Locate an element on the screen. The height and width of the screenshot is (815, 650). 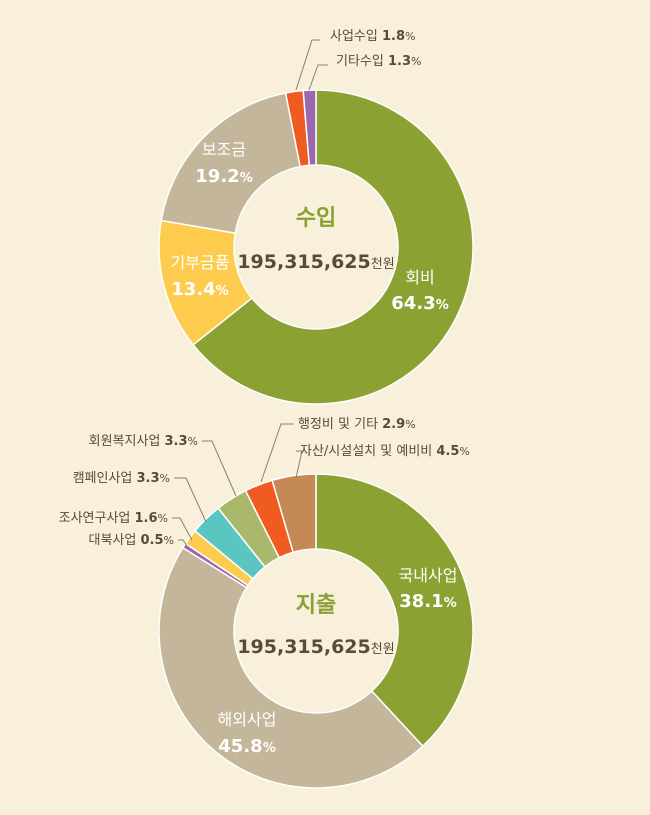
chart1-label-0: 국내사업 is located at coordinates (428, 575).